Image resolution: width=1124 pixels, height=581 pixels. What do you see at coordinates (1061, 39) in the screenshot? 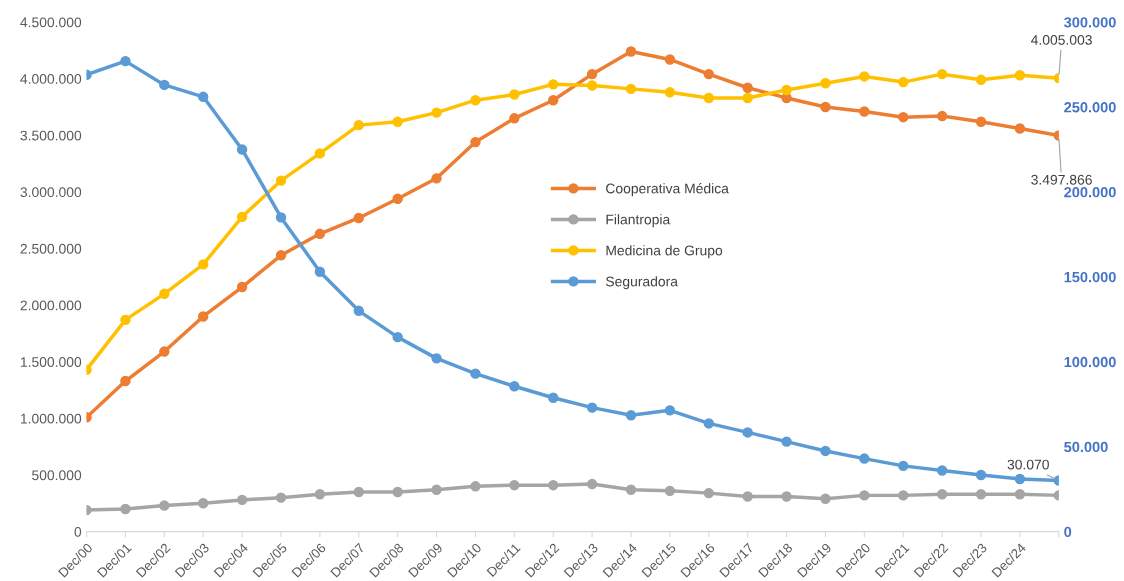
I see `data-label: 4.005.003` at bounding box center [1061, 39].